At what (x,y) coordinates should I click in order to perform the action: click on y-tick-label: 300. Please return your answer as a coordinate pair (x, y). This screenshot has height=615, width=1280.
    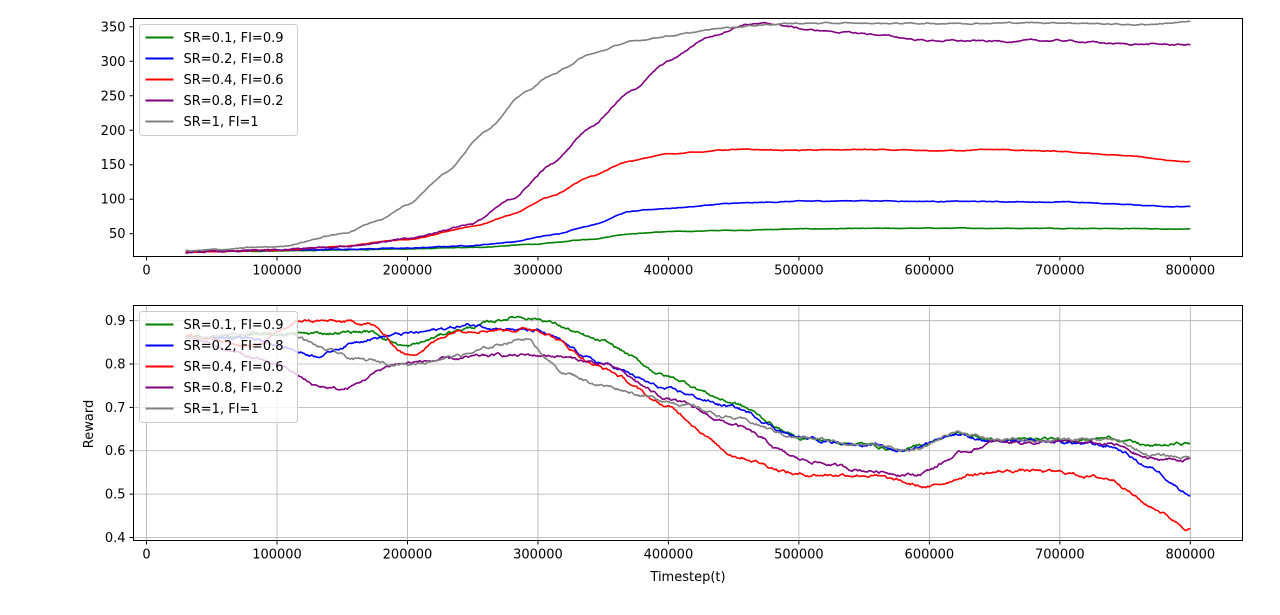
    Looking at the image, I should click on (113, 62).